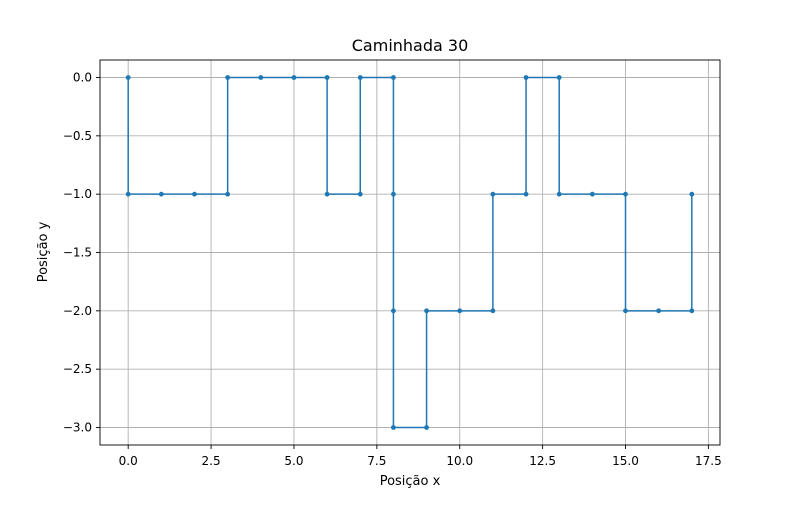 The width and height of the screenshot is (800, 505). What do you see at coordinates (77, 311) in the screenshot?
I see `y-tick-label: −2.0` at bounding box center [77, 311].